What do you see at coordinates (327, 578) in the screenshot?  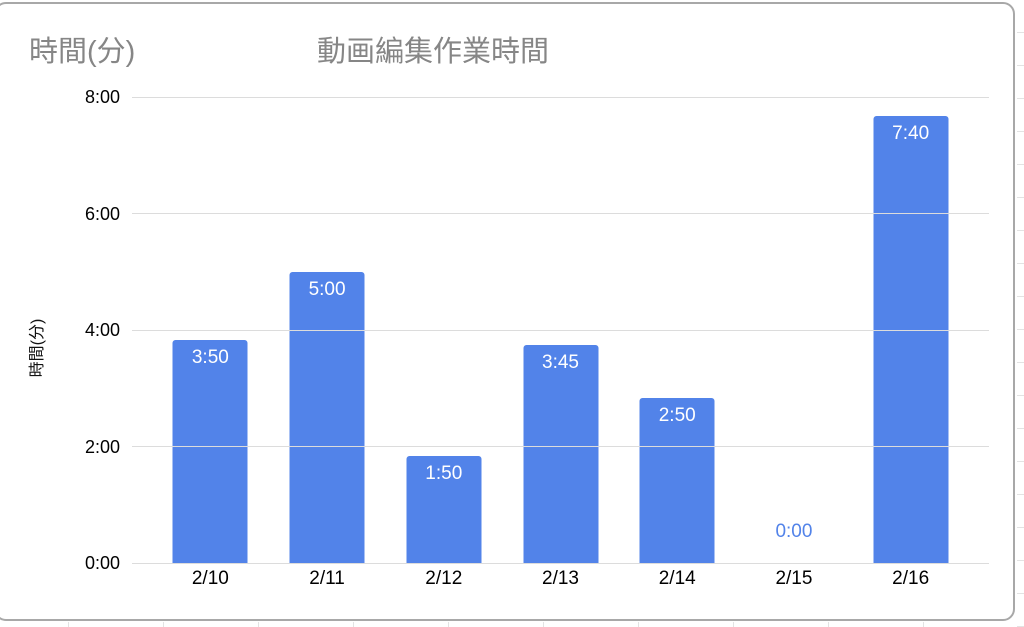 I see `x-tick-label: 2/11` at bounding box center [327, 578].